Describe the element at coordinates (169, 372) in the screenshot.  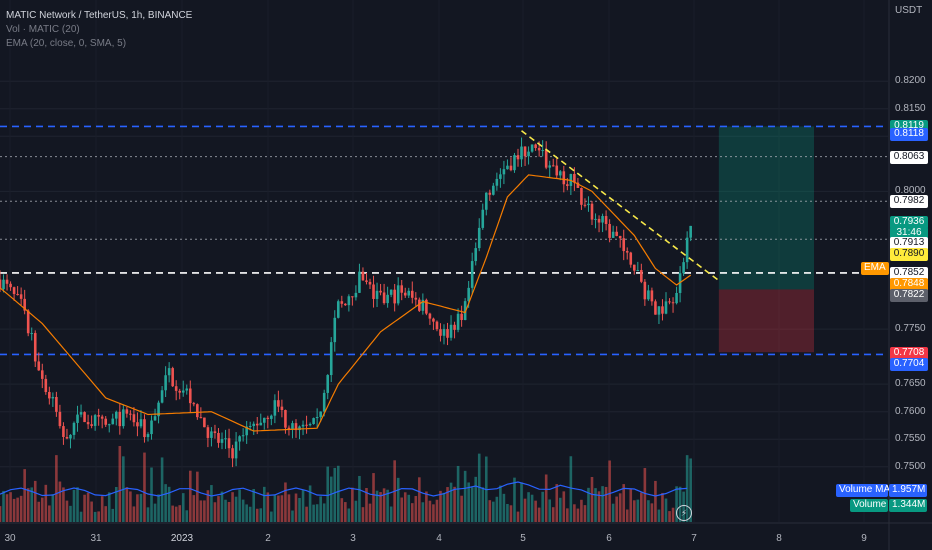
I see `candle-body-2022-12-31 18:00` at that location.